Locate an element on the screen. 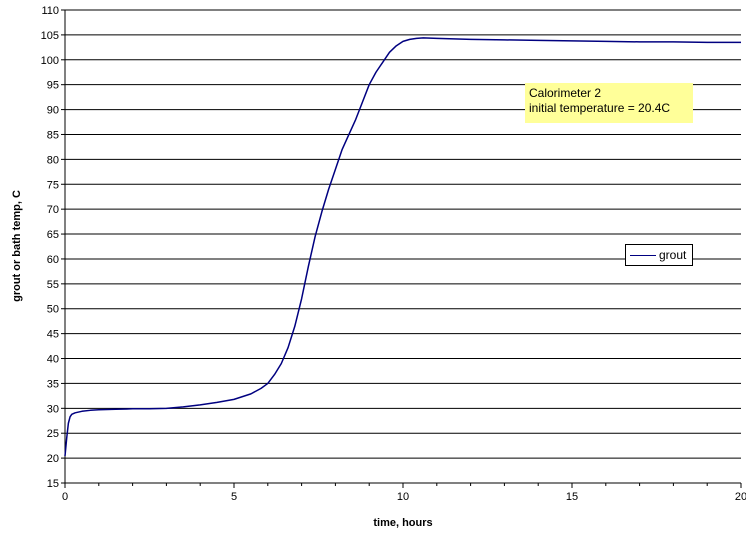  y-tick-label: 80 is located at coordinates (53, 160).